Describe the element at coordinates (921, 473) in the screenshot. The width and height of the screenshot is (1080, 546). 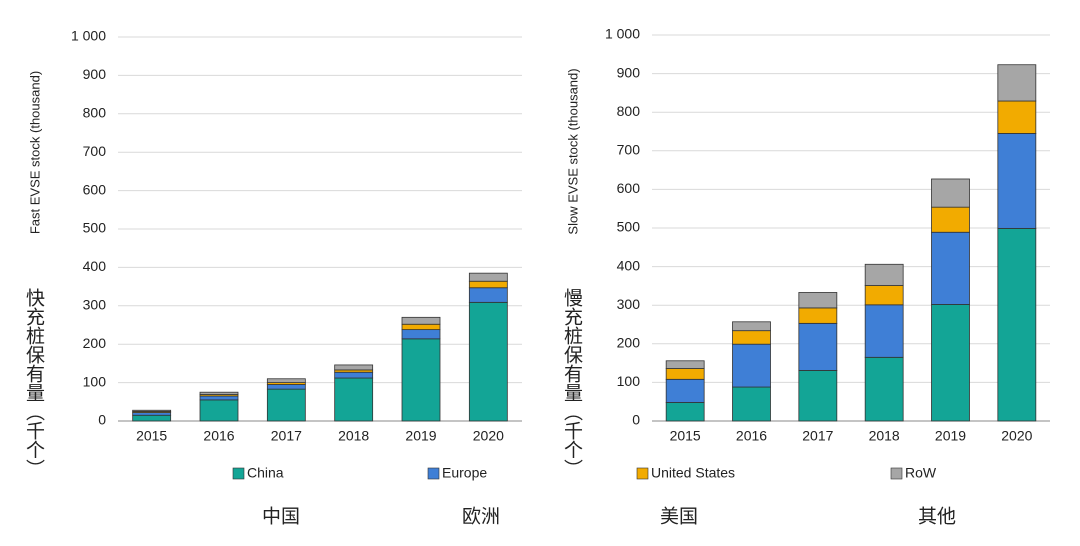
I see `legend-label: RoW` at that location.